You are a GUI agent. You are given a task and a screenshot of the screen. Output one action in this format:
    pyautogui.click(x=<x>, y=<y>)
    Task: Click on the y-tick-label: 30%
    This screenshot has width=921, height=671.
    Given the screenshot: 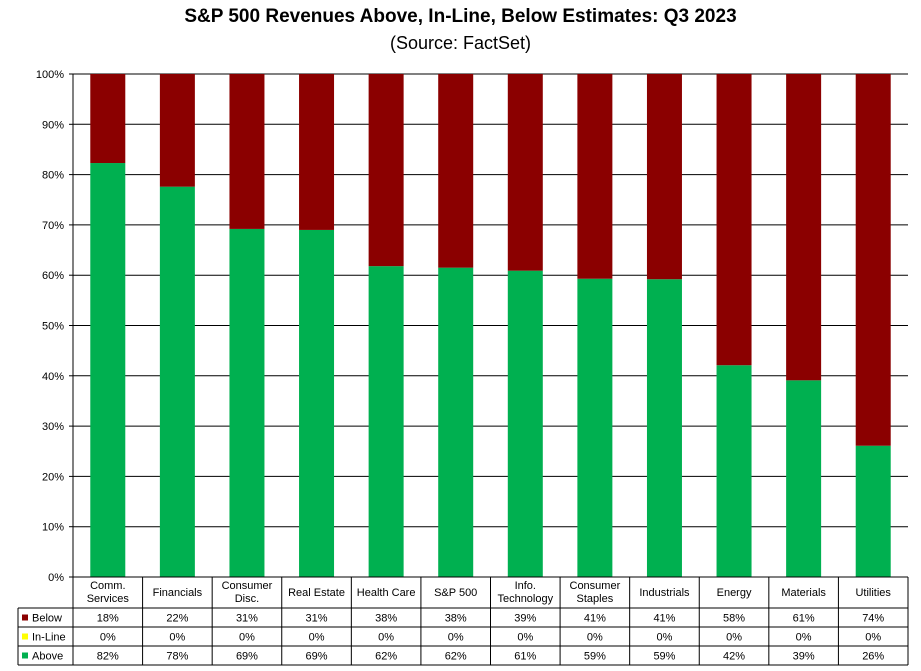 What is the action you would take?
    pyautogui.click(x=53, y=427)
    